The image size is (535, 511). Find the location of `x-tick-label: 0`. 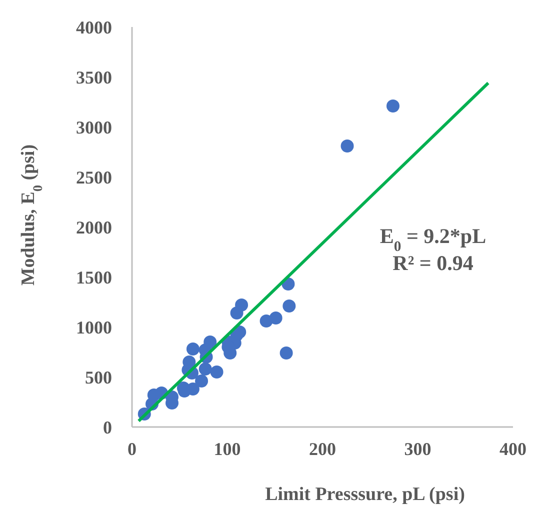

x-tick-label: 0 is located at coordinates (132, 449).